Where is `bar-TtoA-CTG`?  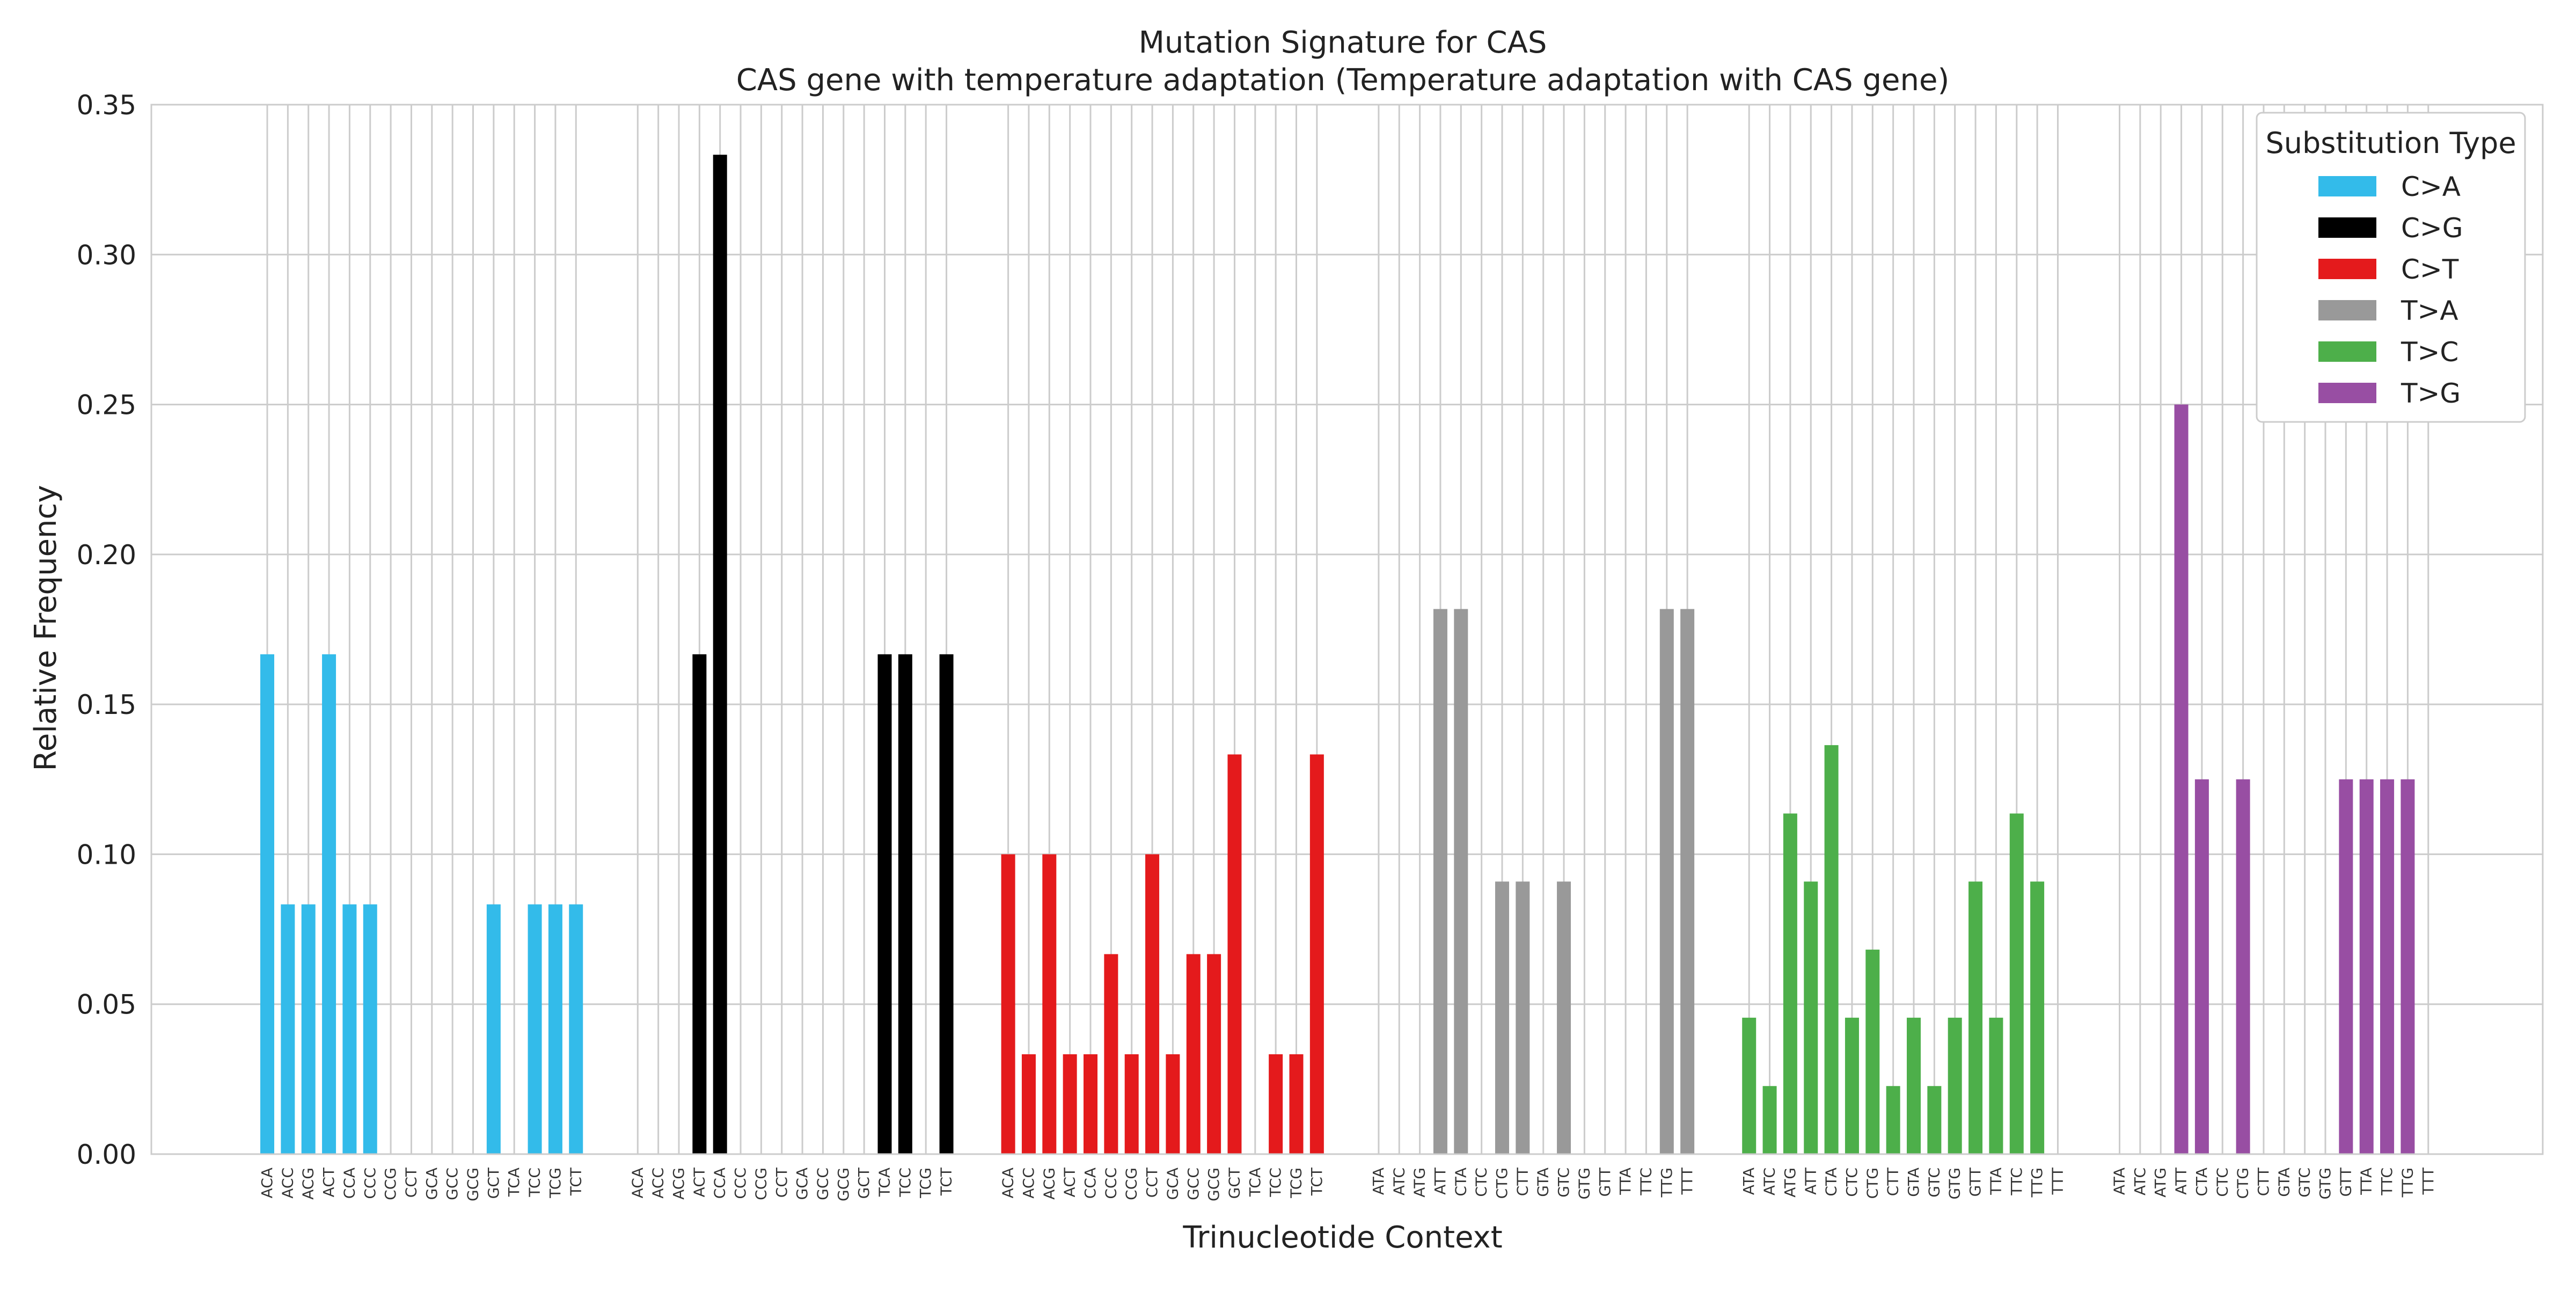
bar-TtoA-CTG is located at coordinates (1502, 1017).